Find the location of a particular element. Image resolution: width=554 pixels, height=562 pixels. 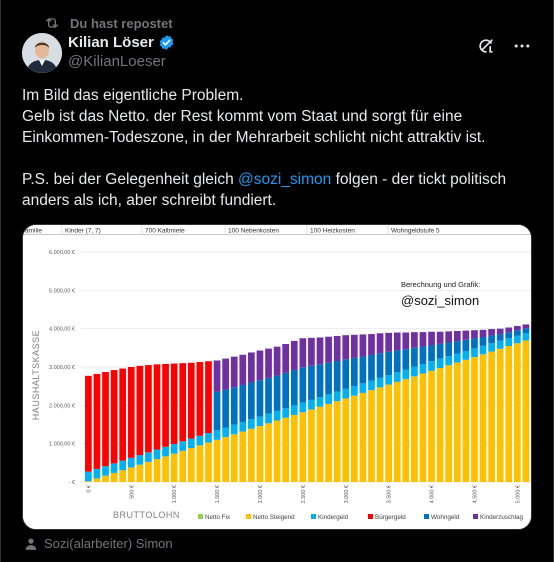

author-block: Kilian Löser @KilianLoeser is located at coordinates (121, 52).